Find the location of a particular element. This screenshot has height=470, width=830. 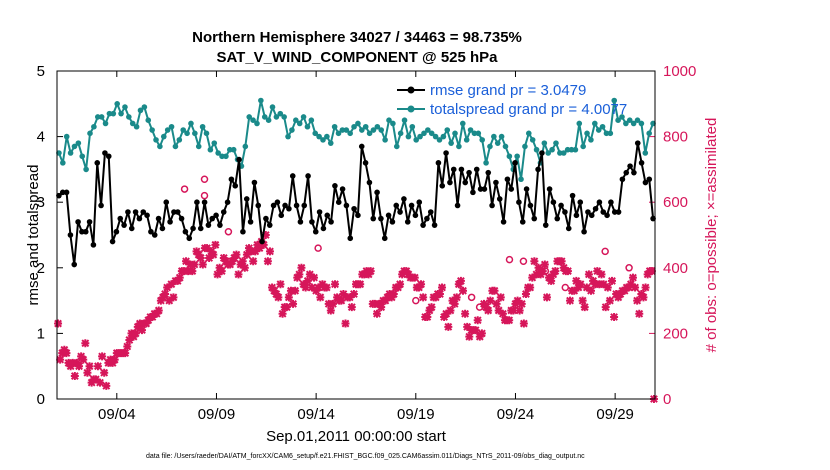

x-tick-label: 09/04 is located at coordinates (117, 414).